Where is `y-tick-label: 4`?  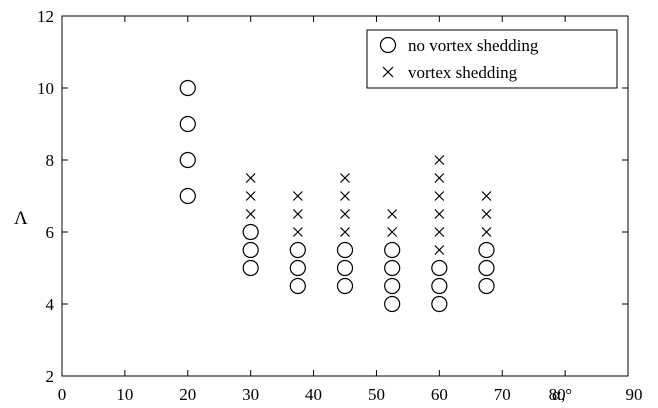 y-tick-label: 4 is located at coordinates (50, 304).